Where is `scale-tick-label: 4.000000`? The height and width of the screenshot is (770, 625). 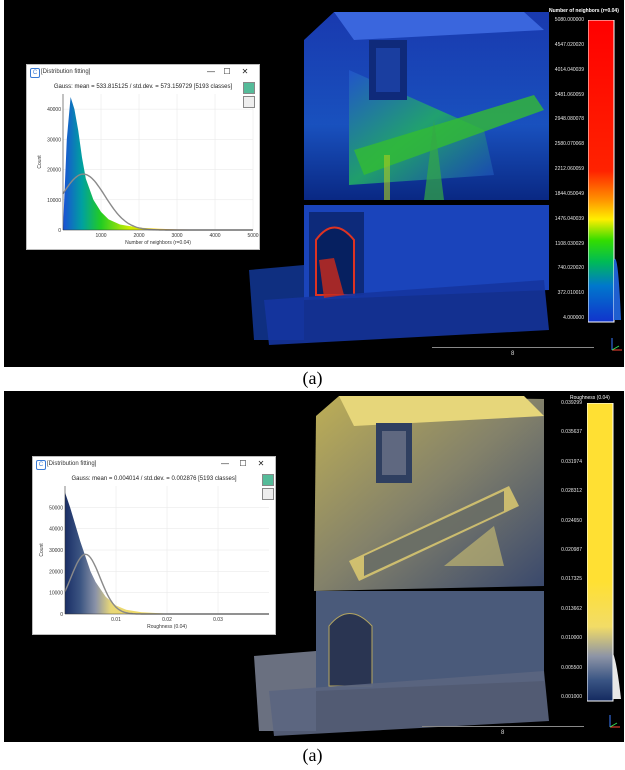
scale-tick-label: 4.000000 is located at coordinates (573, 318).